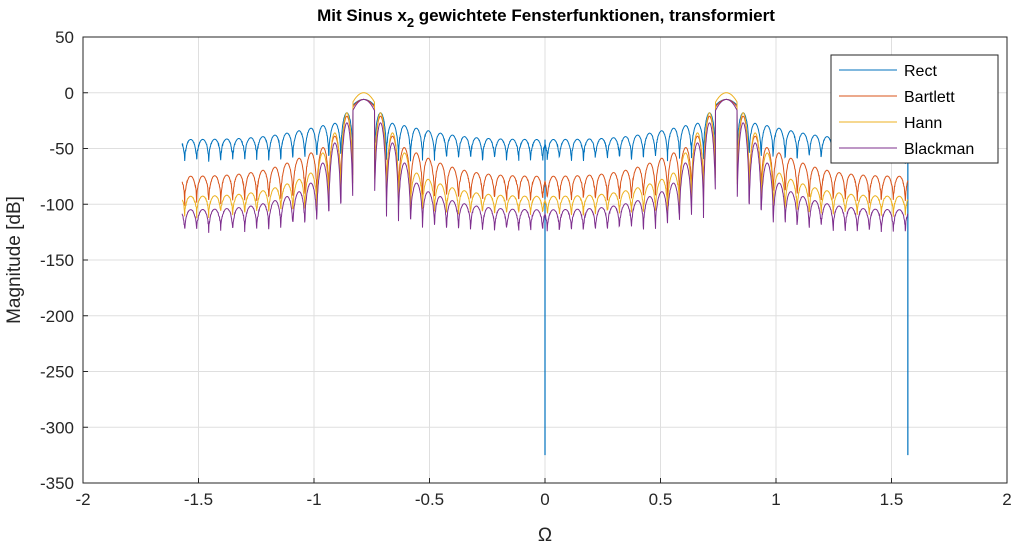 Image resolution: width=1016 pixels, height=545 pixels. Describe the element at coordinates (313, 499) in the screenshot. I see `x-tick-label: -1` at that location.